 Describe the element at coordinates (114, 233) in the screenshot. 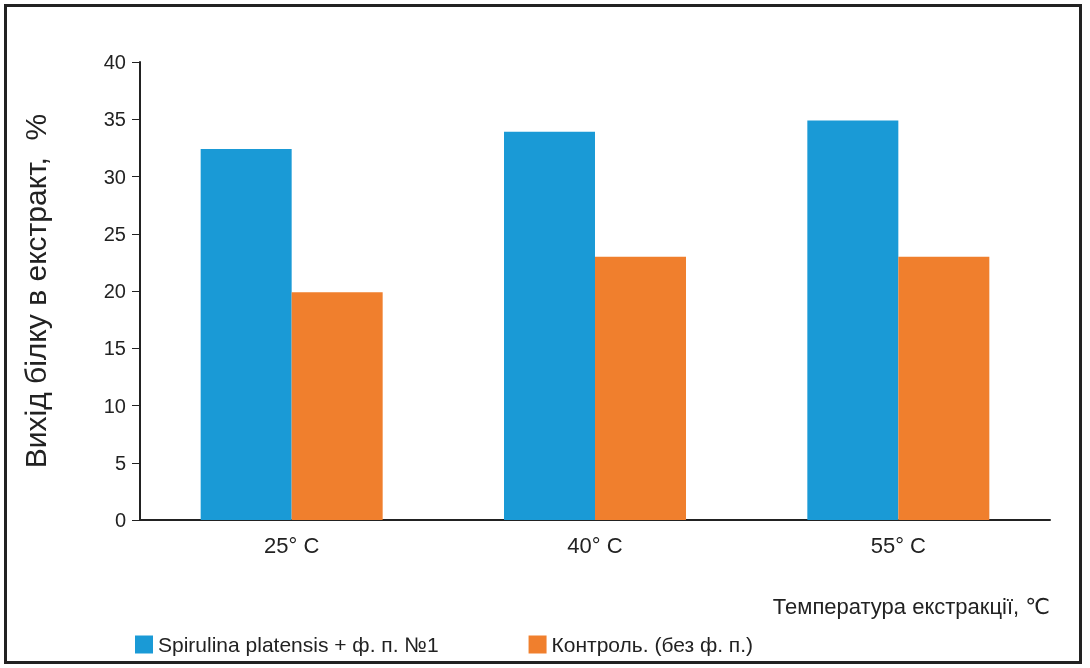

I see `y-tick-label: 25` at that location.